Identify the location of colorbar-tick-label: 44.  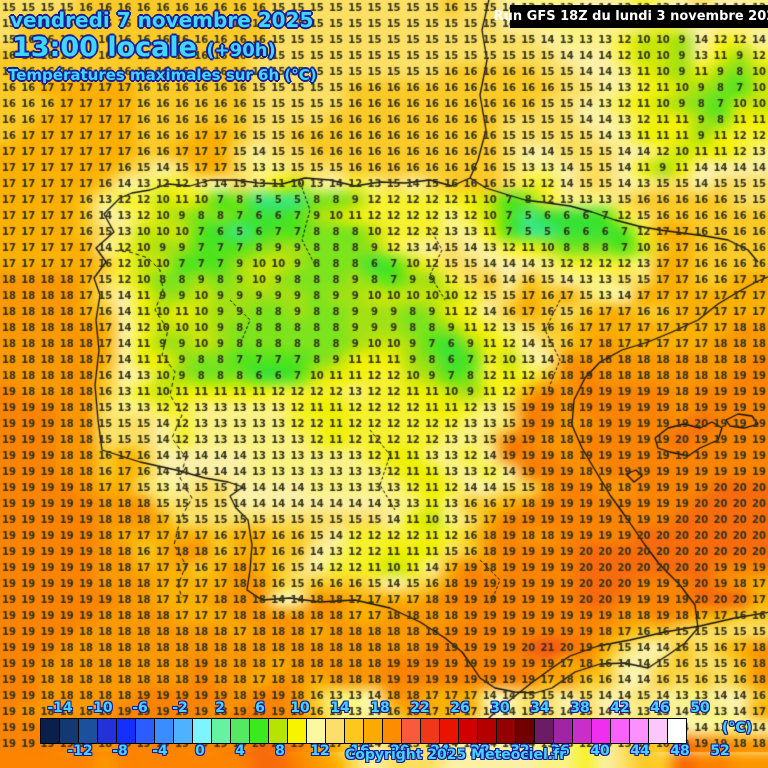
(640, 751).